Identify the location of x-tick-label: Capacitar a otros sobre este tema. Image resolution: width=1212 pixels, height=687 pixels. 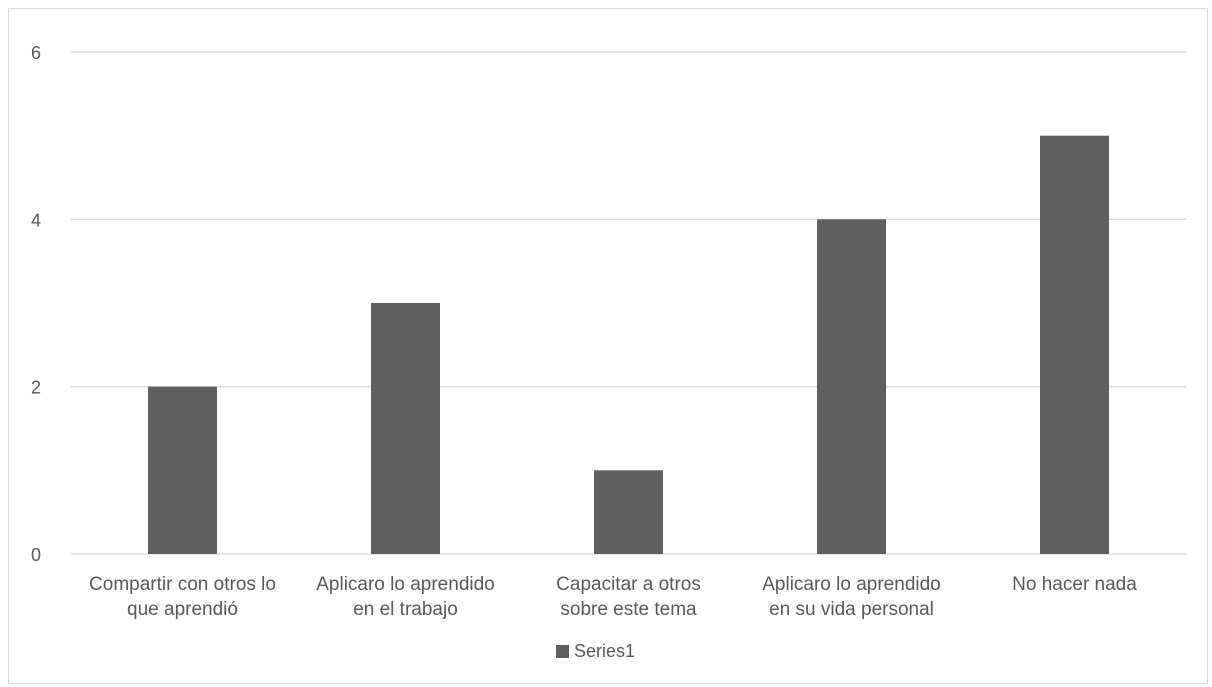
(628, 597).